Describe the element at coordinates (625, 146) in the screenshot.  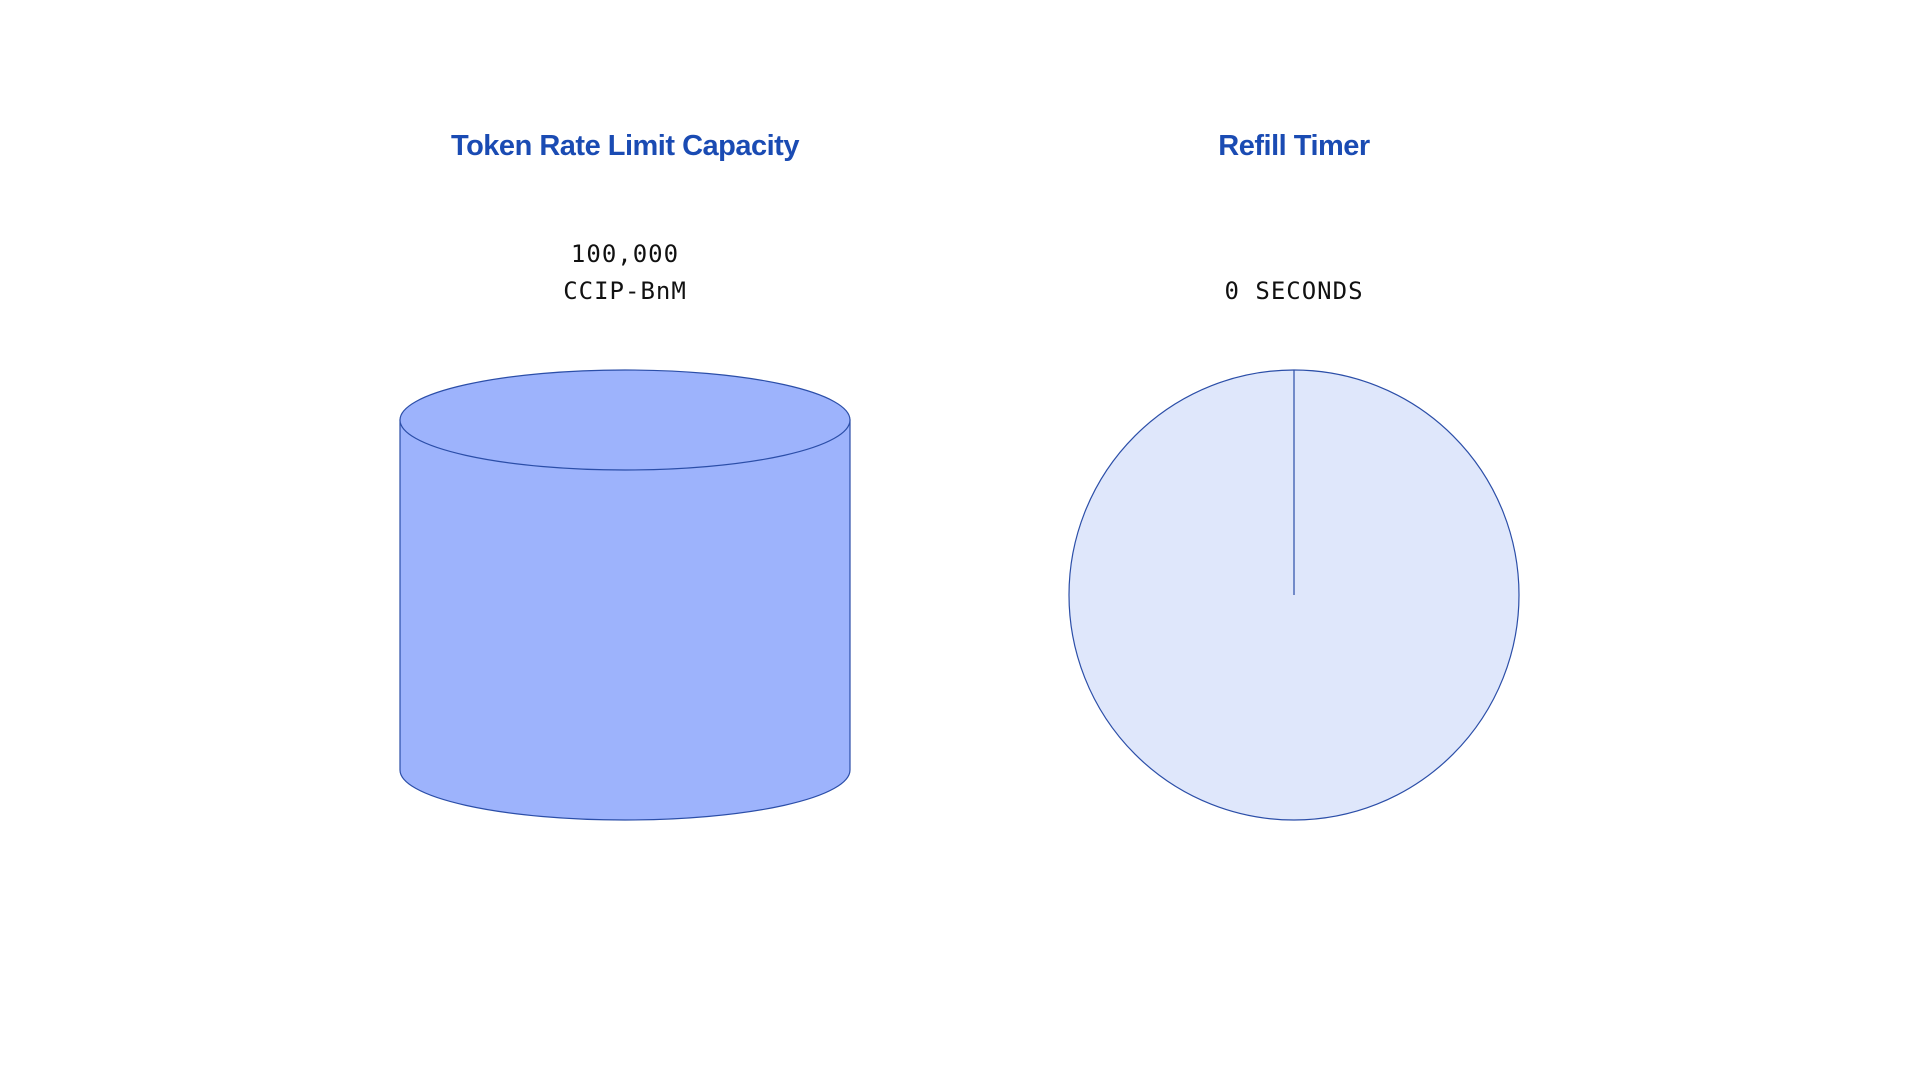
I see `capacity-title: Token Rate Limit Capacity` at that location.